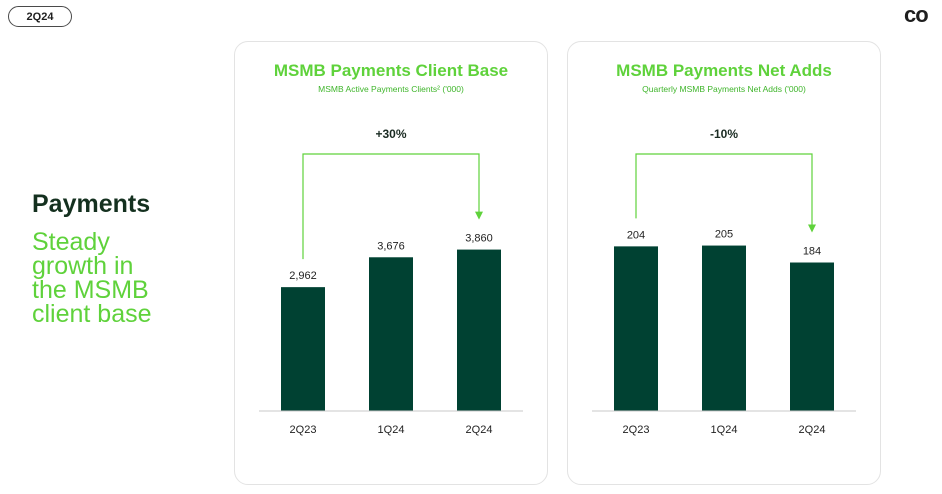 The width and height of the screenshot is (942, 494). I want to click on section-title: Payments, so click(91, 204).